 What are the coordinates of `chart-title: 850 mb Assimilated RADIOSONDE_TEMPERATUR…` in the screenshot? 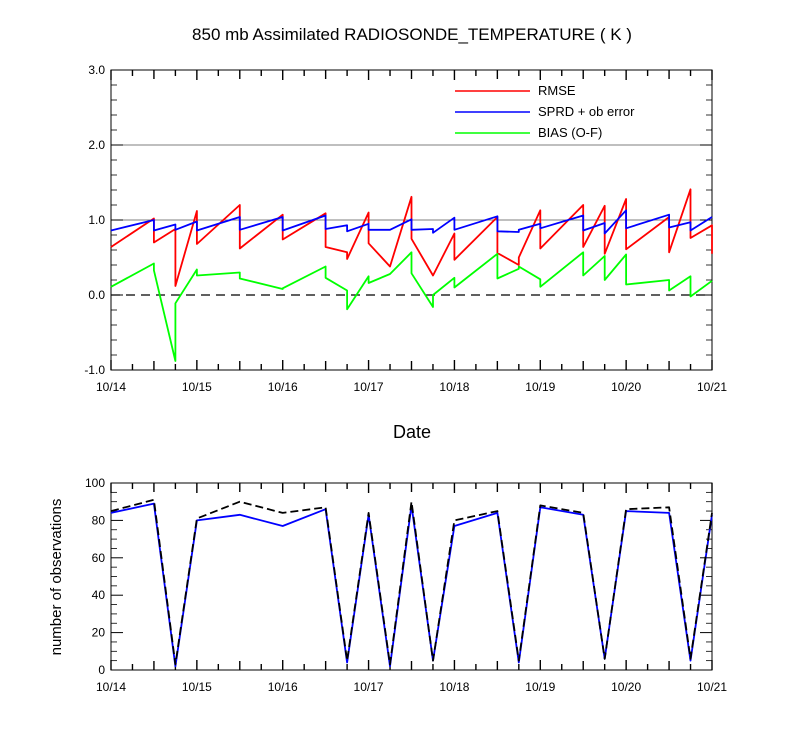 It's located at (412, 34).